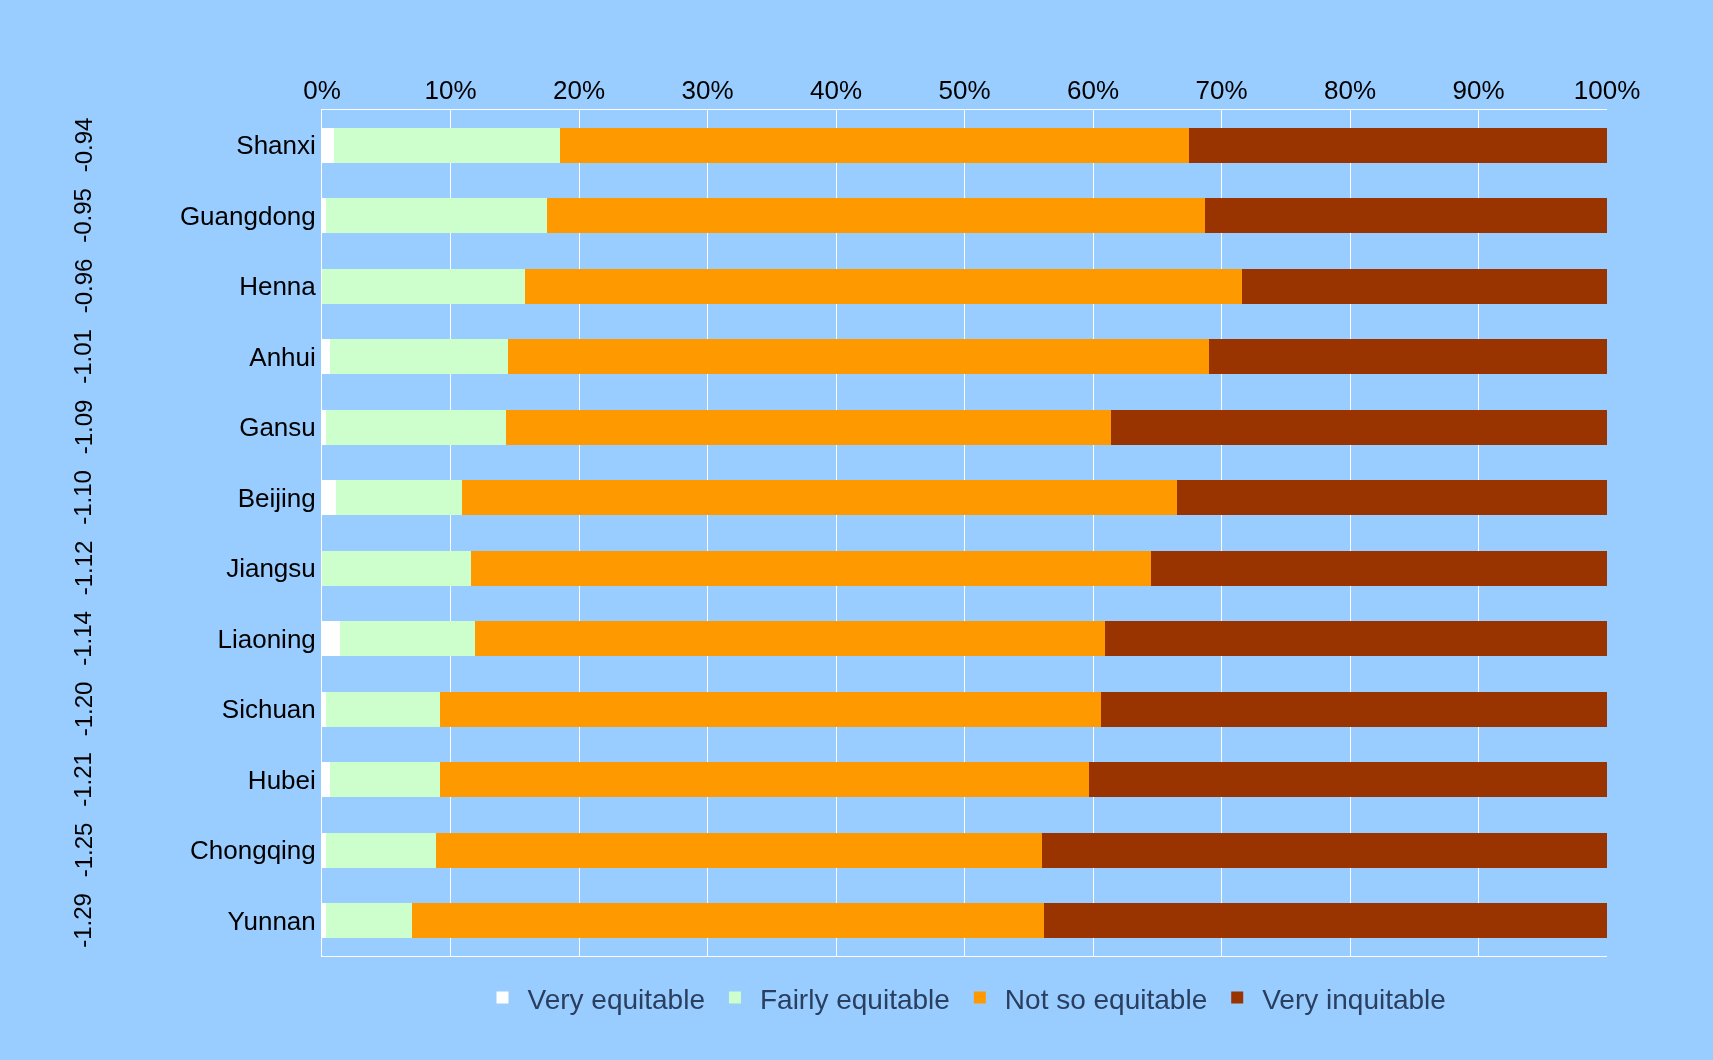 Image resolution: width=1713 pixels, height=1060 pixels. What do you see at coordinates (278, 286) in the screenshot?
I see `y-tick-label: Henna` at bounding box center [278, 286].